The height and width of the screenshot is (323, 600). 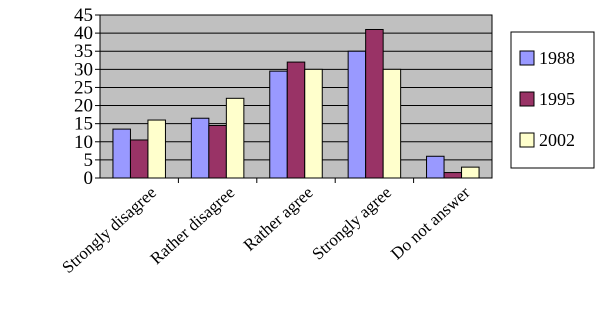 I want to click on y-tick-label: 15, so click(x=83, y=124).